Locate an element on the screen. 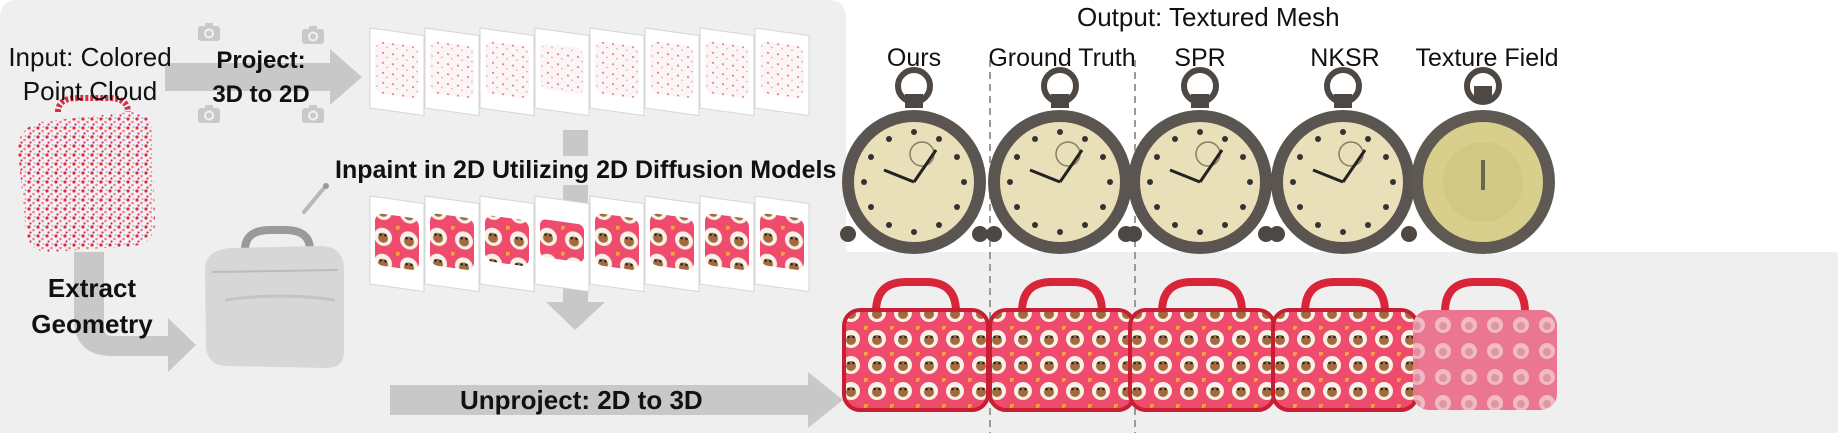  projected-images-row is located at coordinates (589, 72).